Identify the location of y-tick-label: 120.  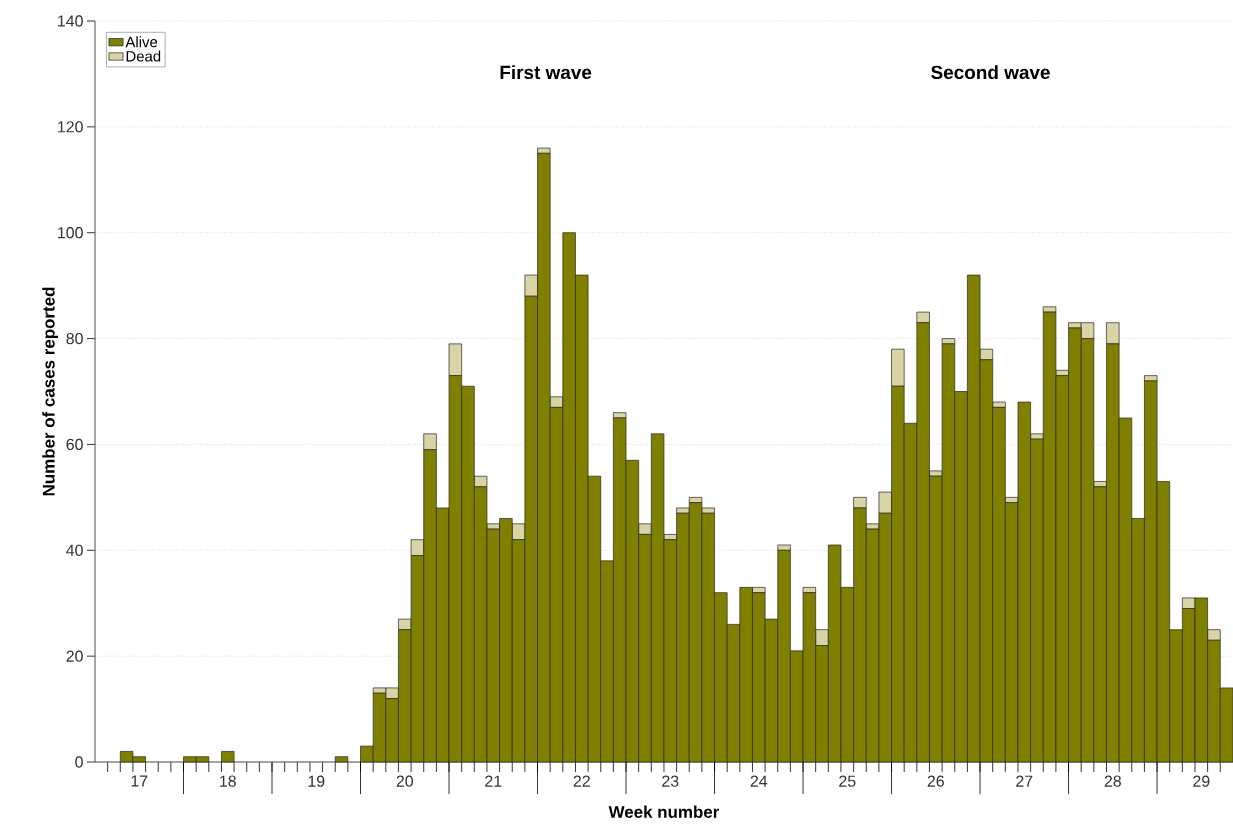
(70, 127).